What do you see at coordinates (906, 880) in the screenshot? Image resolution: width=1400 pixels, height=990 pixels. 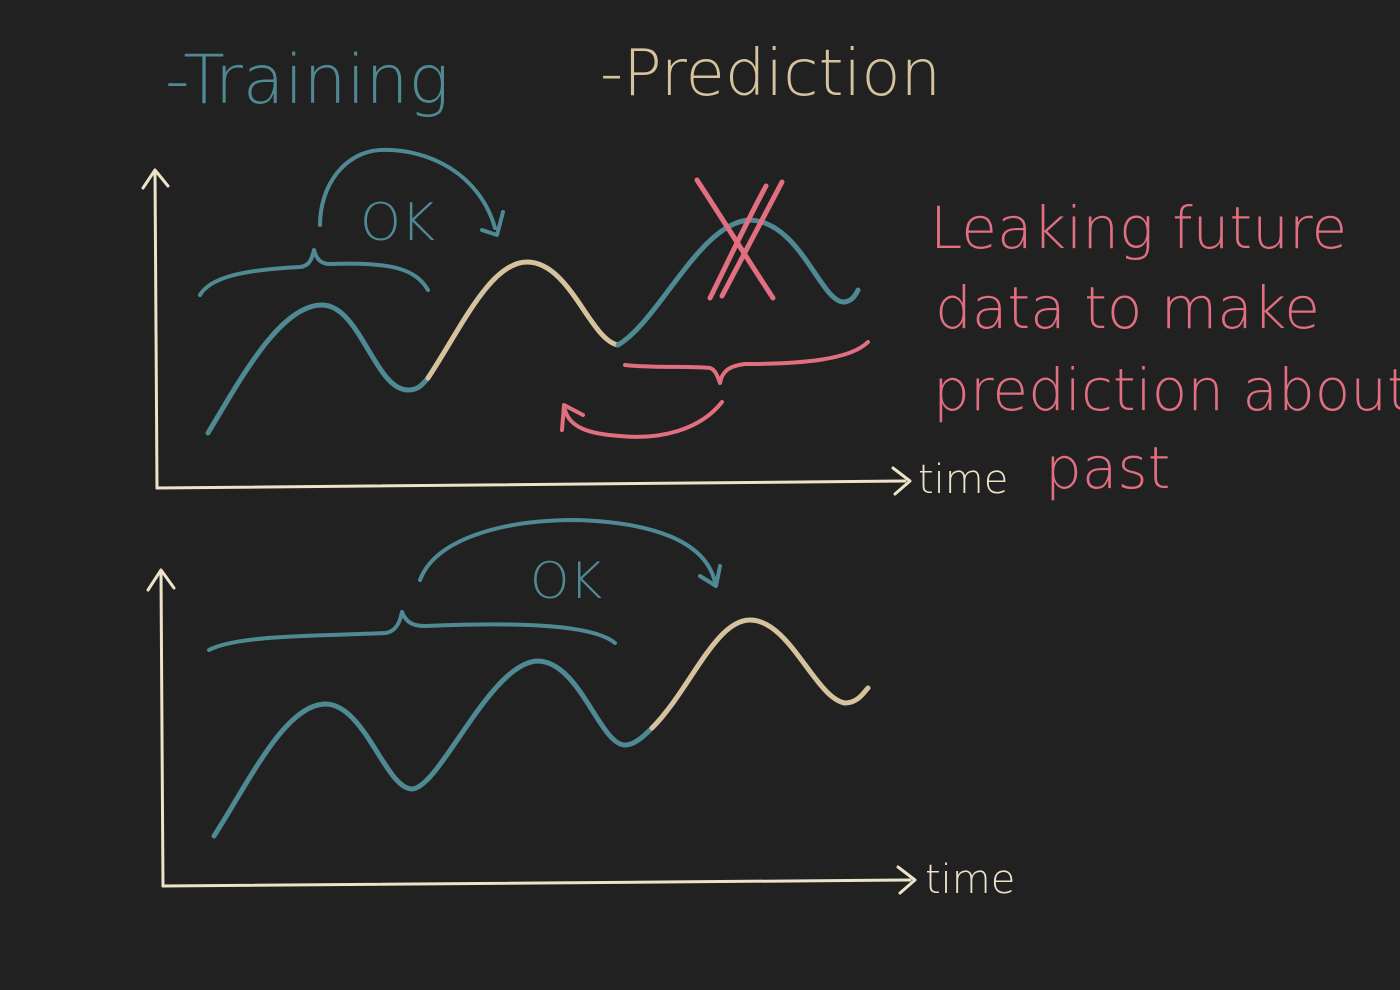 I see `bottom-x-axis-arrowhead` at bounding box center [906, 880].